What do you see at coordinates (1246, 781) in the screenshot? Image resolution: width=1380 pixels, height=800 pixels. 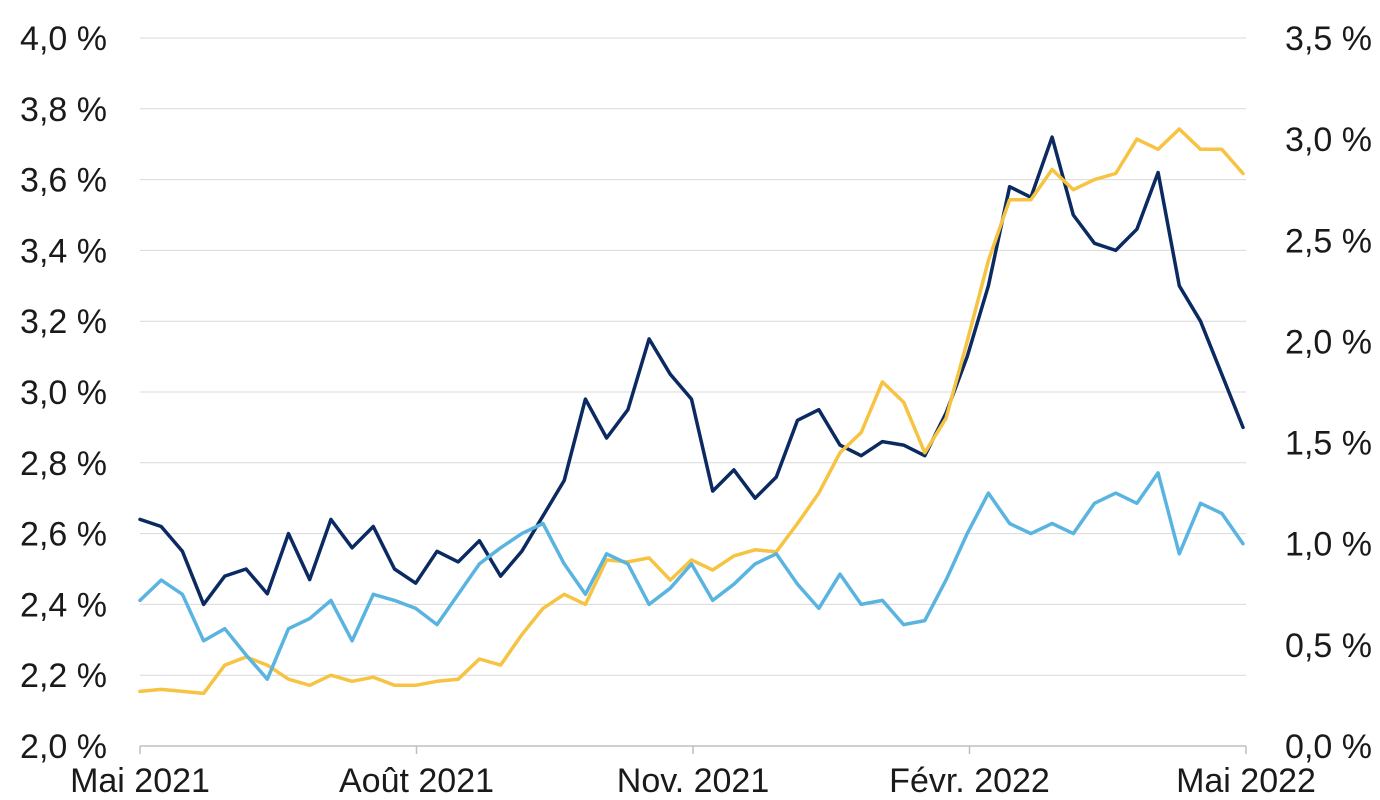 I see `x-tick-label: Mai 2022` at bounding box center [1246, 781].